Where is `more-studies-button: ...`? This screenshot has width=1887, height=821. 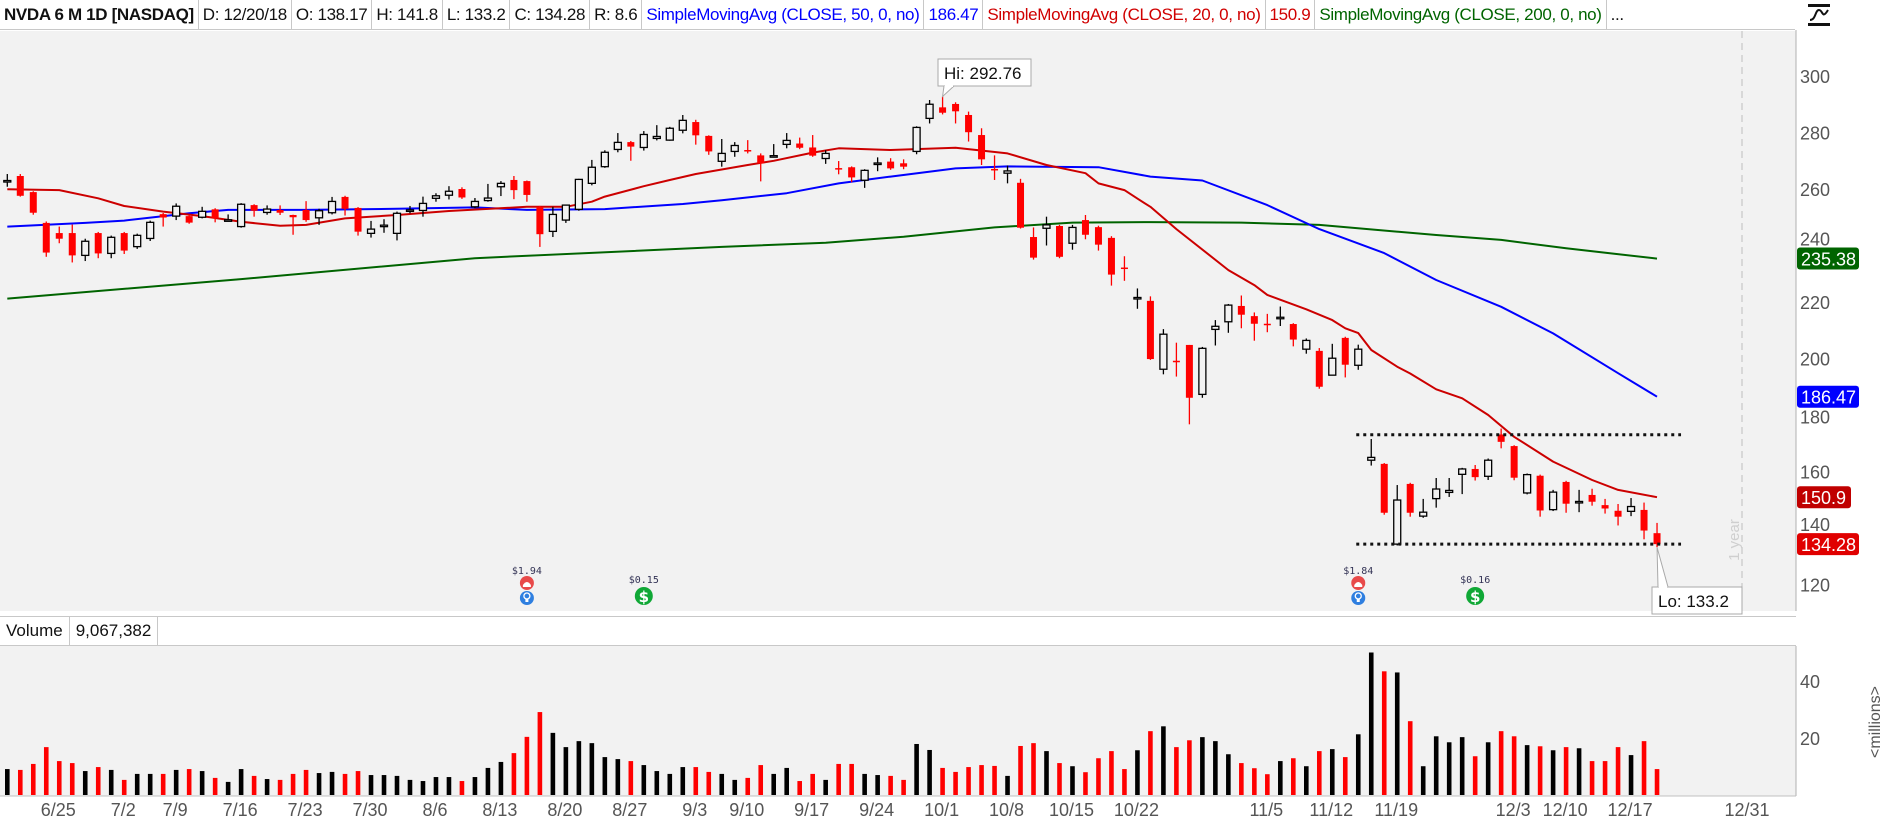
more-studies-button: ... is located at coordinates (1617, 14).